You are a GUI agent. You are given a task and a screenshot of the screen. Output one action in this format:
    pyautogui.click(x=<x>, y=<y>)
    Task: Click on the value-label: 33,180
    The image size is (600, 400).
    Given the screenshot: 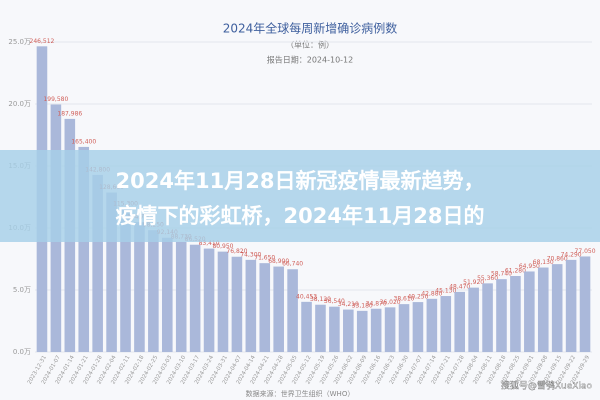 What is the action you would take?
    pyautogui.click(x=362, y=305)
    